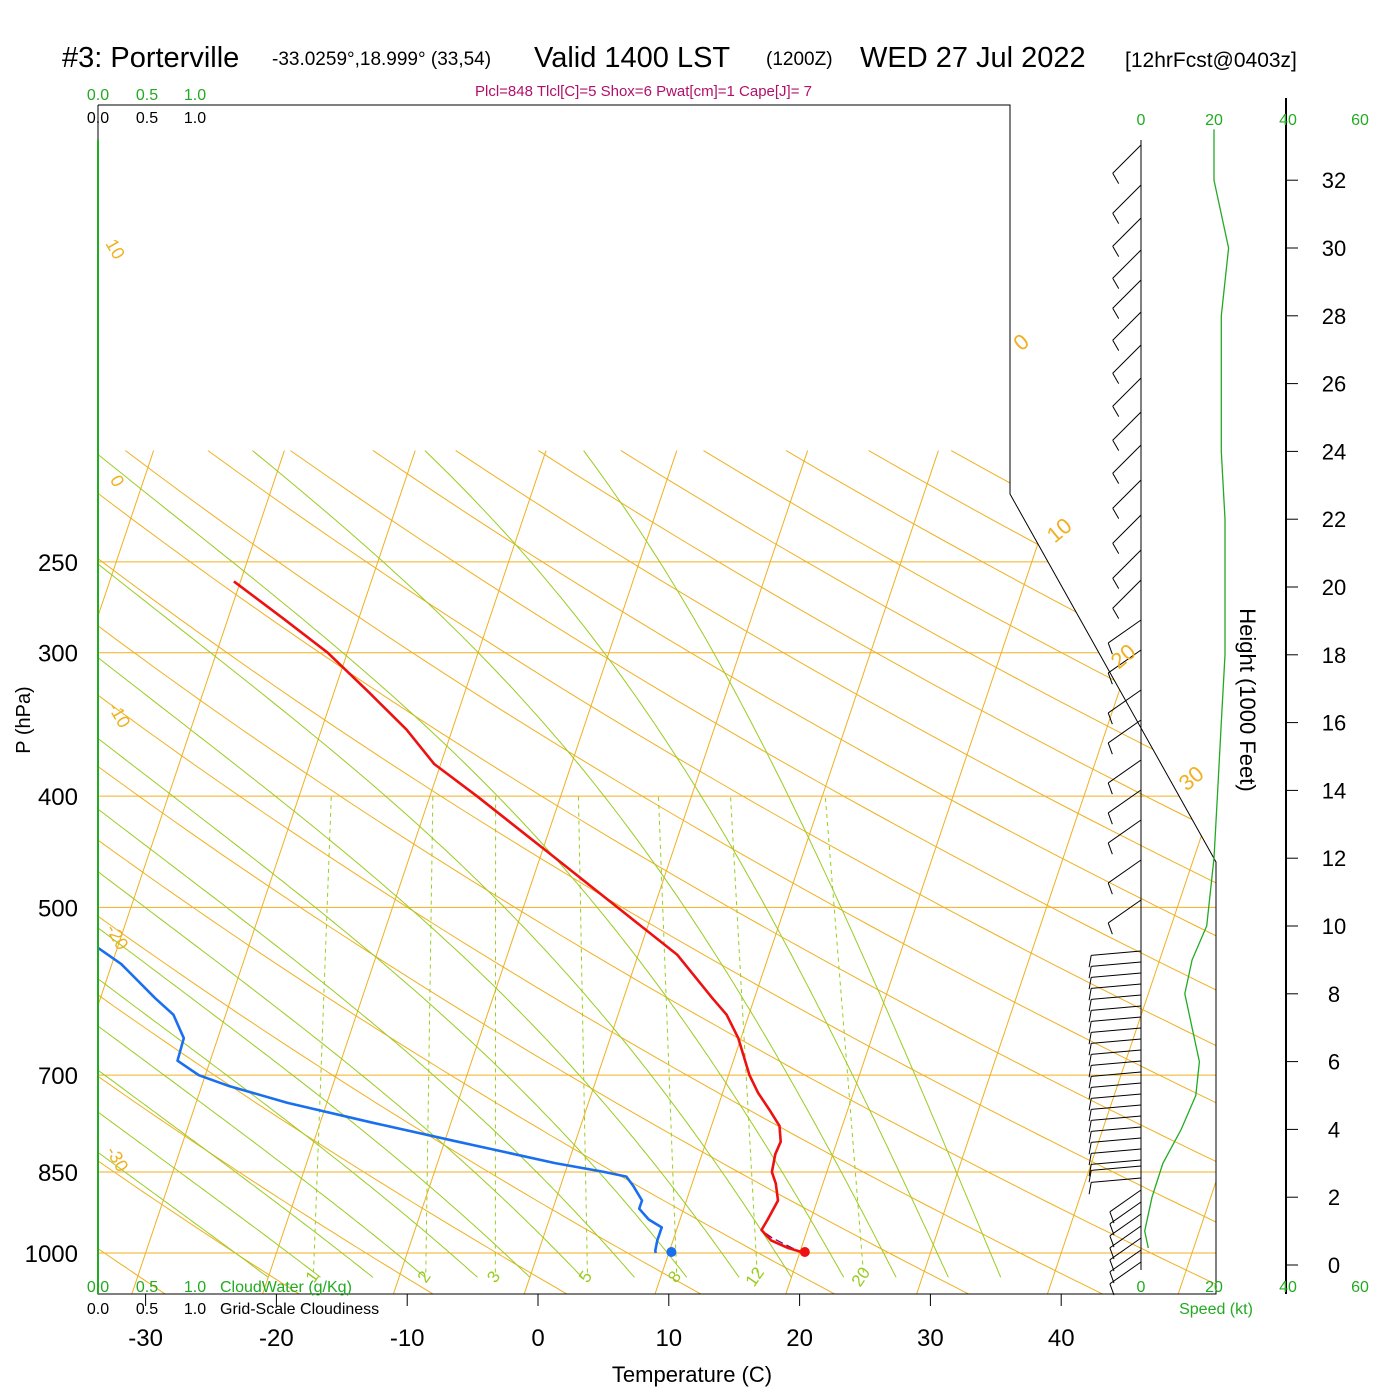 This screenshot has height=1400, width=1400. What do you see at coordinates (1334, 451) in the screenshot?
I see `height-tick-label: 24` at bounding box center [1334, 451].